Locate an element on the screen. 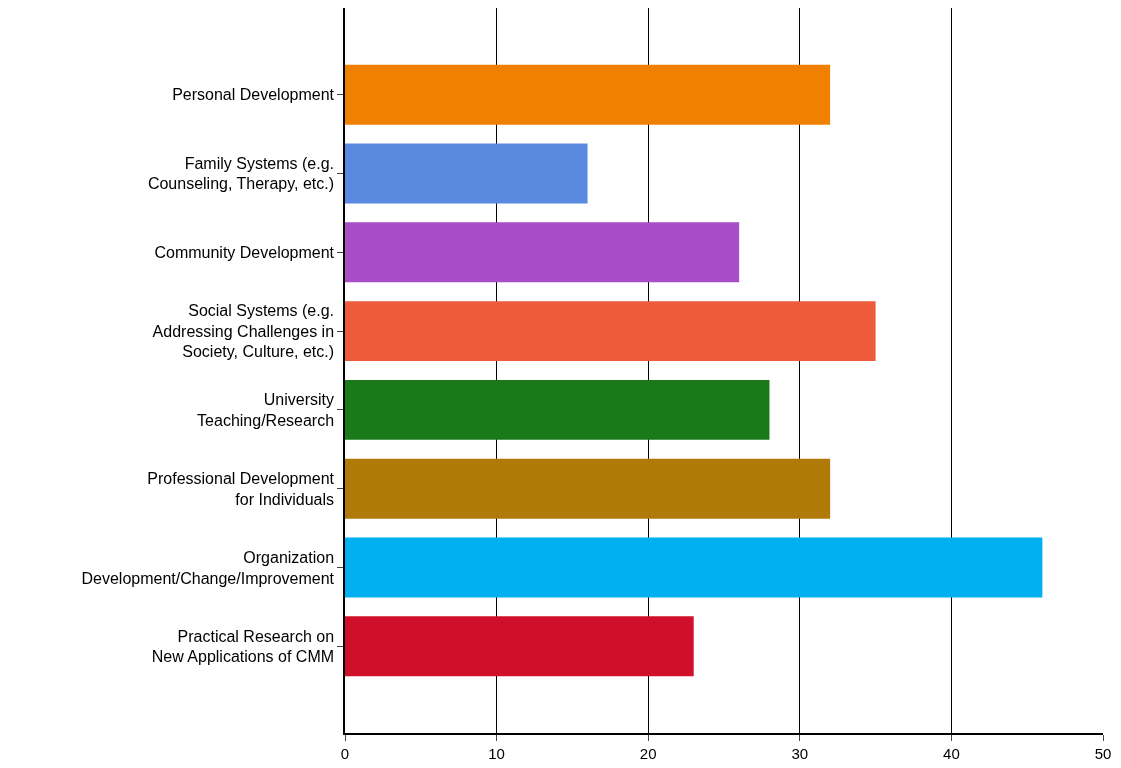  x-tick-label: 40 is located at coordinates (951, 753).